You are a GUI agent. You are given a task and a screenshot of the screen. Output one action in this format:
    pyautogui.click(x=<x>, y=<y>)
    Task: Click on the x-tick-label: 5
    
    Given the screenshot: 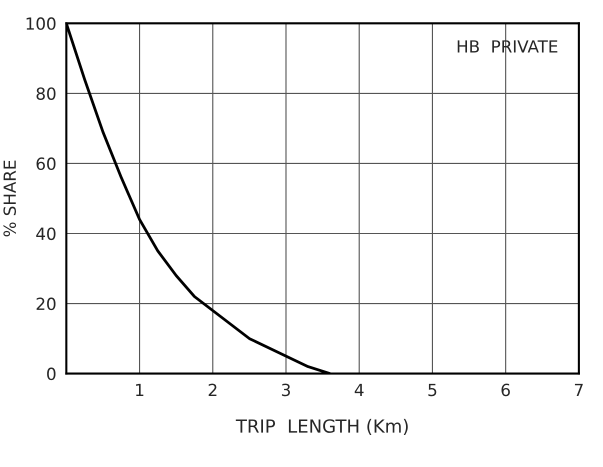 What is the action you would take?
    pyautogui.click(x=432, y=390)
    